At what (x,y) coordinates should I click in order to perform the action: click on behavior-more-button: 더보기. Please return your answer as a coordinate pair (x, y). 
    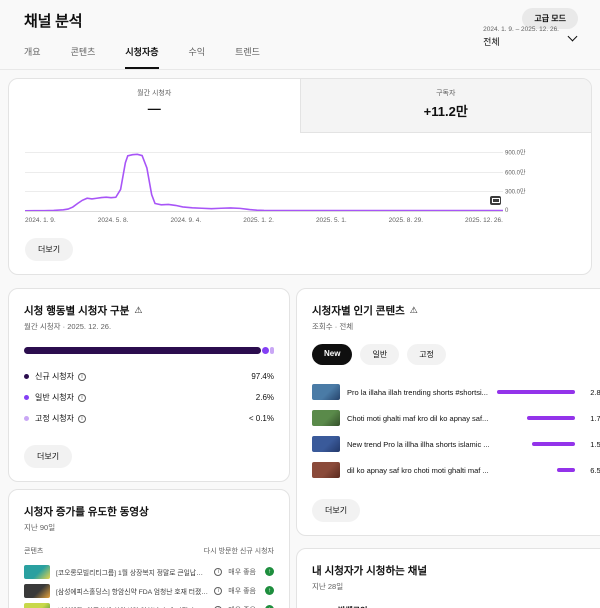
    Looking at the image, I should click on (48, 456).